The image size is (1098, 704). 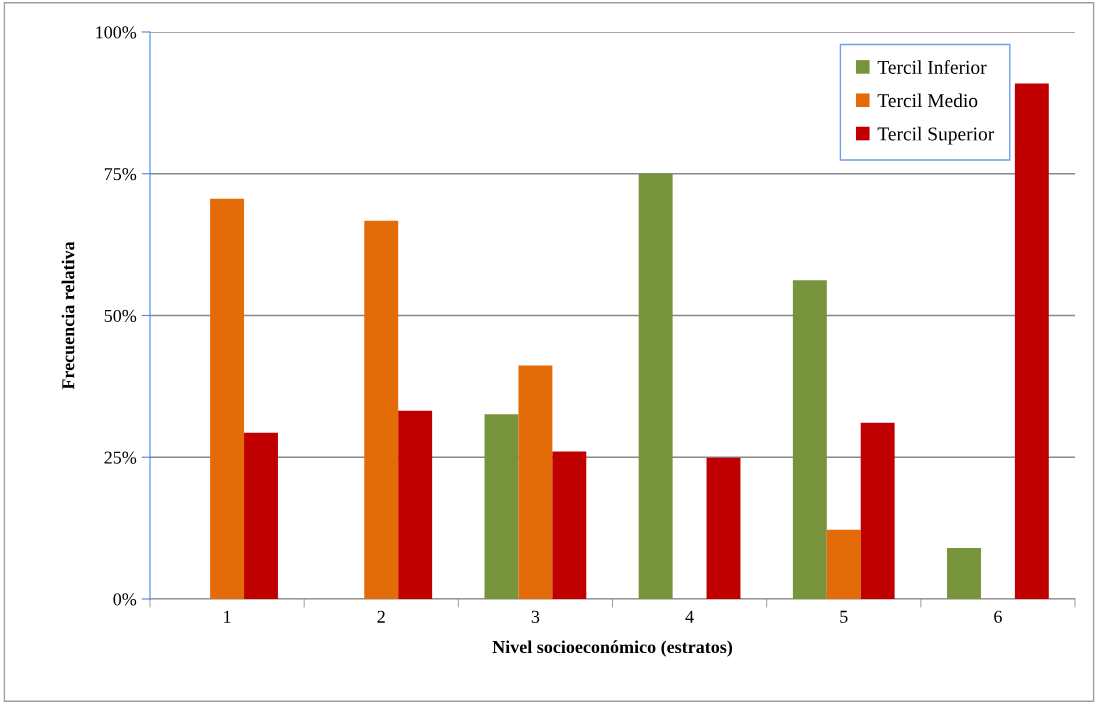 I want to click on y-tick-label: 25%, so click(x=120, y=457).